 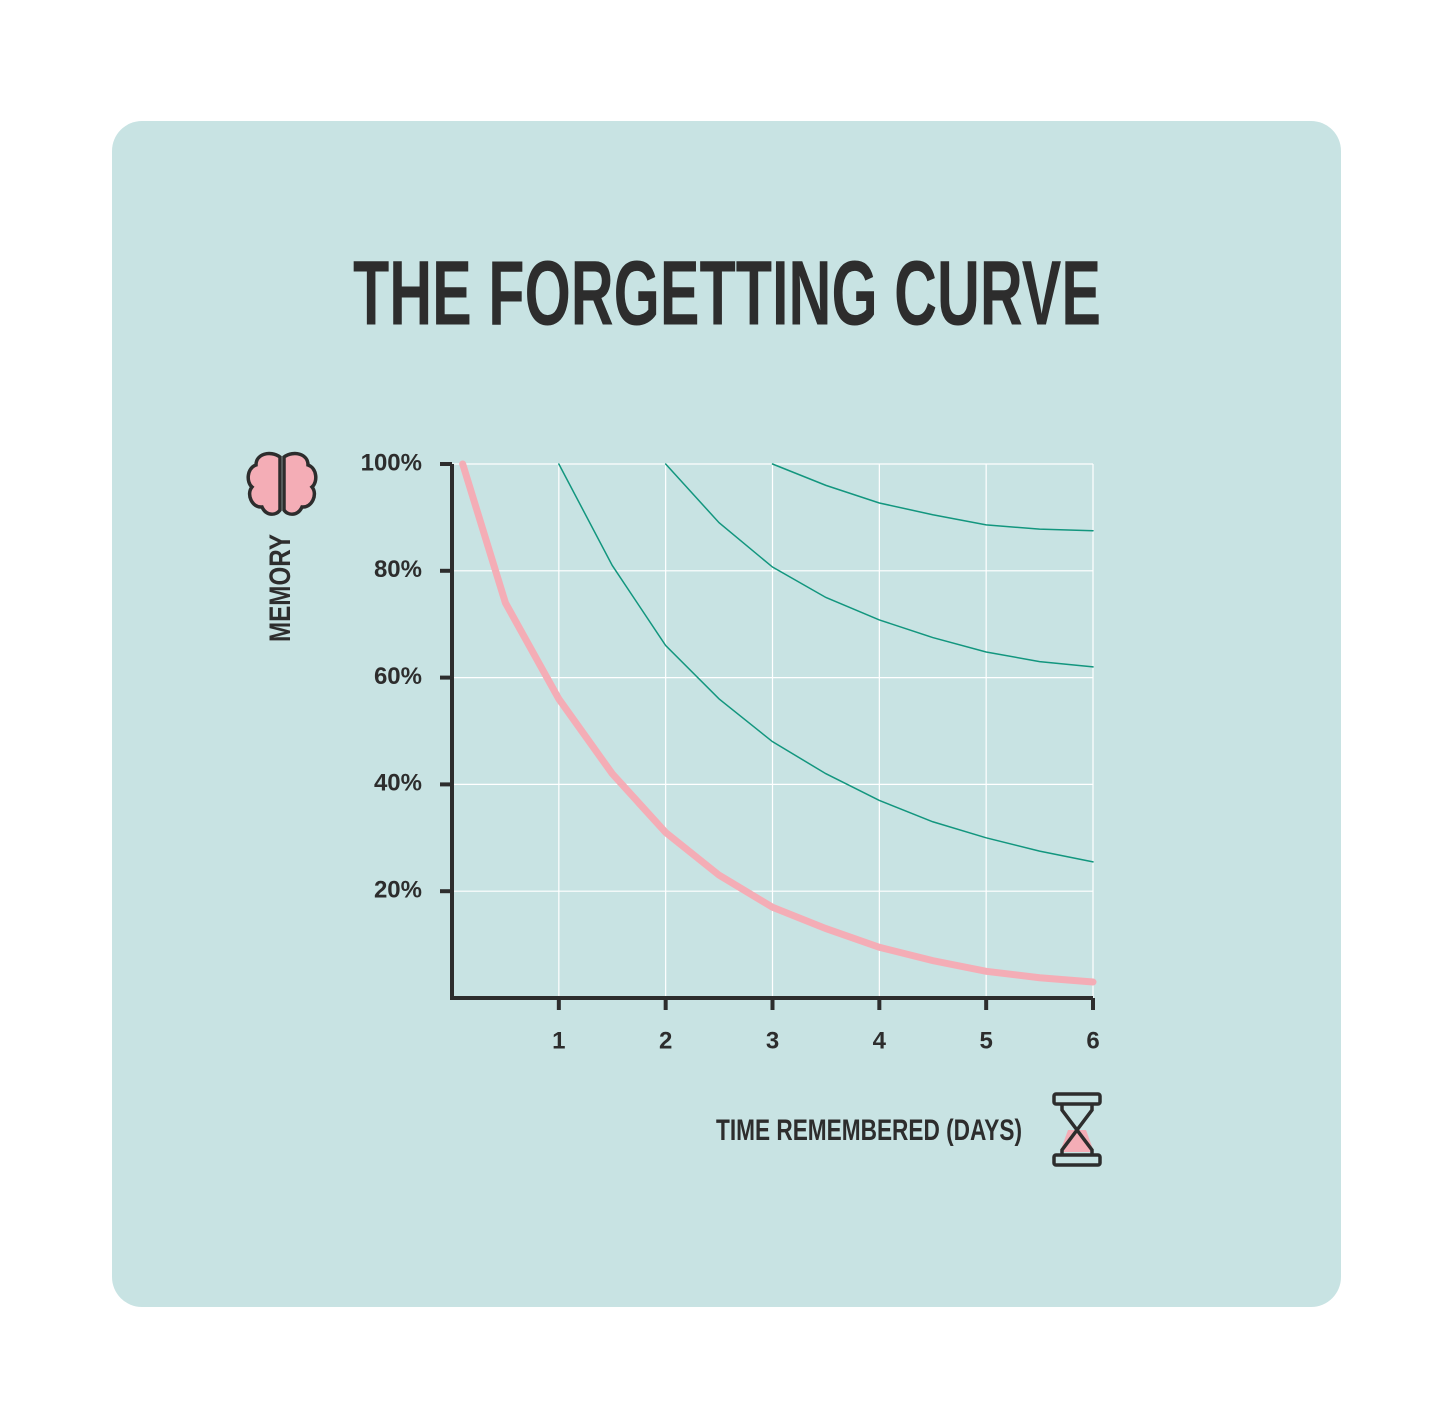 What do you see at coordinates (558, 1040) in the screenshot?
I see `x-tick-label: 1` at bounding box center [558, 1040].